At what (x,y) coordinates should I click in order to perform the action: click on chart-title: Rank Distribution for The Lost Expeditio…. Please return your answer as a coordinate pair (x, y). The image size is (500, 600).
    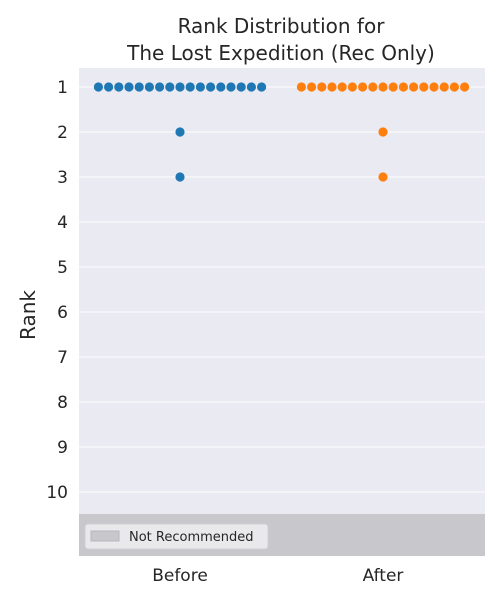
    Looking at the image, I should click on (280, 39).